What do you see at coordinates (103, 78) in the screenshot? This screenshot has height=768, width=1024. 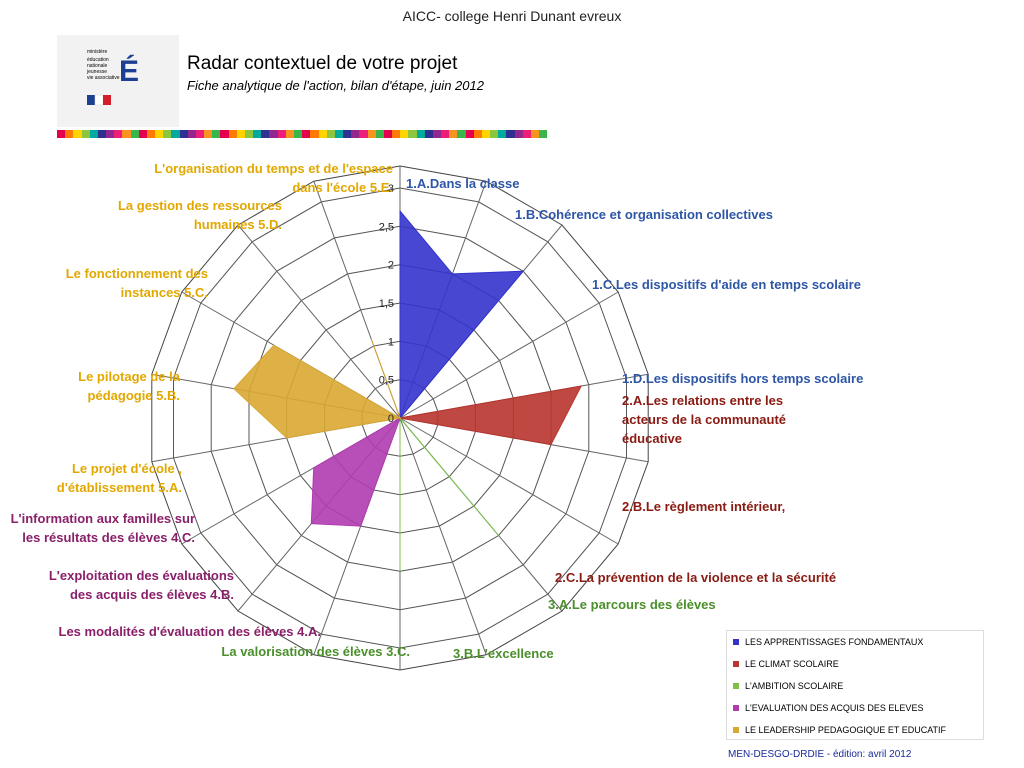 I see `logo-line: vie associative` at bounding box center [103, 78].